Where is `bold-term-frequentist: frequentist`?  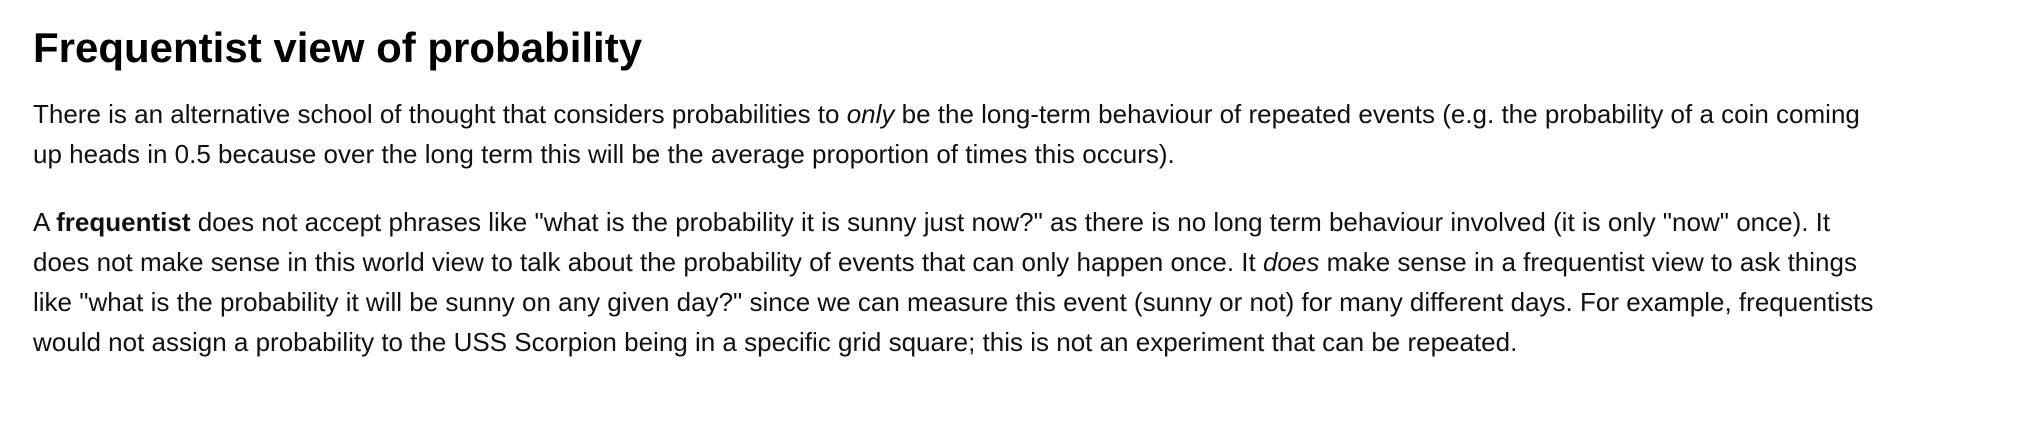 bold-term-frequentist: frequentist is located at coordinates (123, 222).